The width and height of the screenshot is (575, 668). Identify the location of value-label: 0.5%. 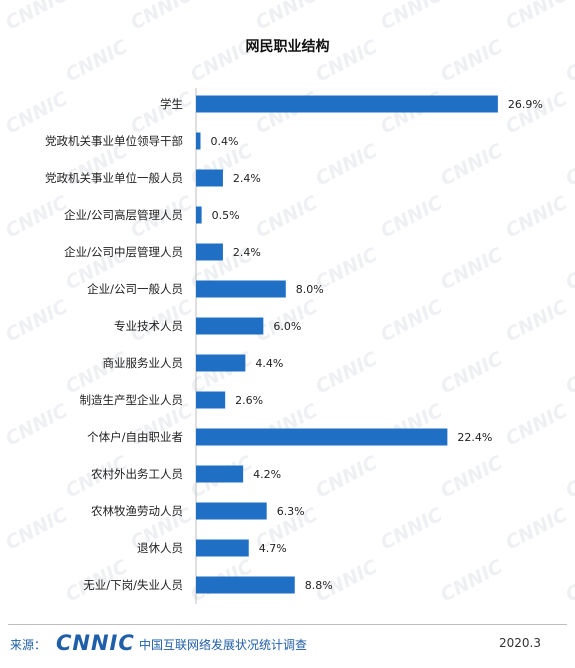
(226, 215).